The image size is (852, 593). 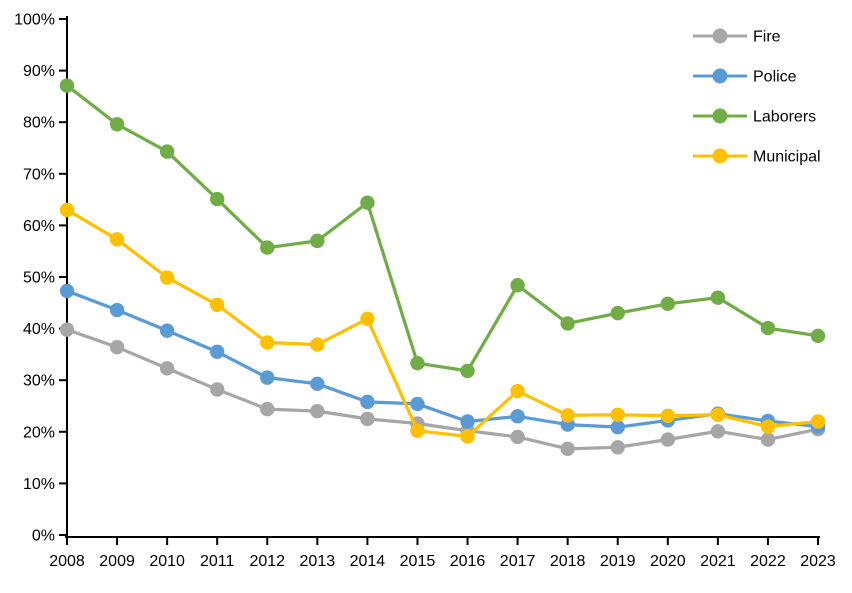 I want to click on series-fire-marker-2011, so click(x=217, y=389).